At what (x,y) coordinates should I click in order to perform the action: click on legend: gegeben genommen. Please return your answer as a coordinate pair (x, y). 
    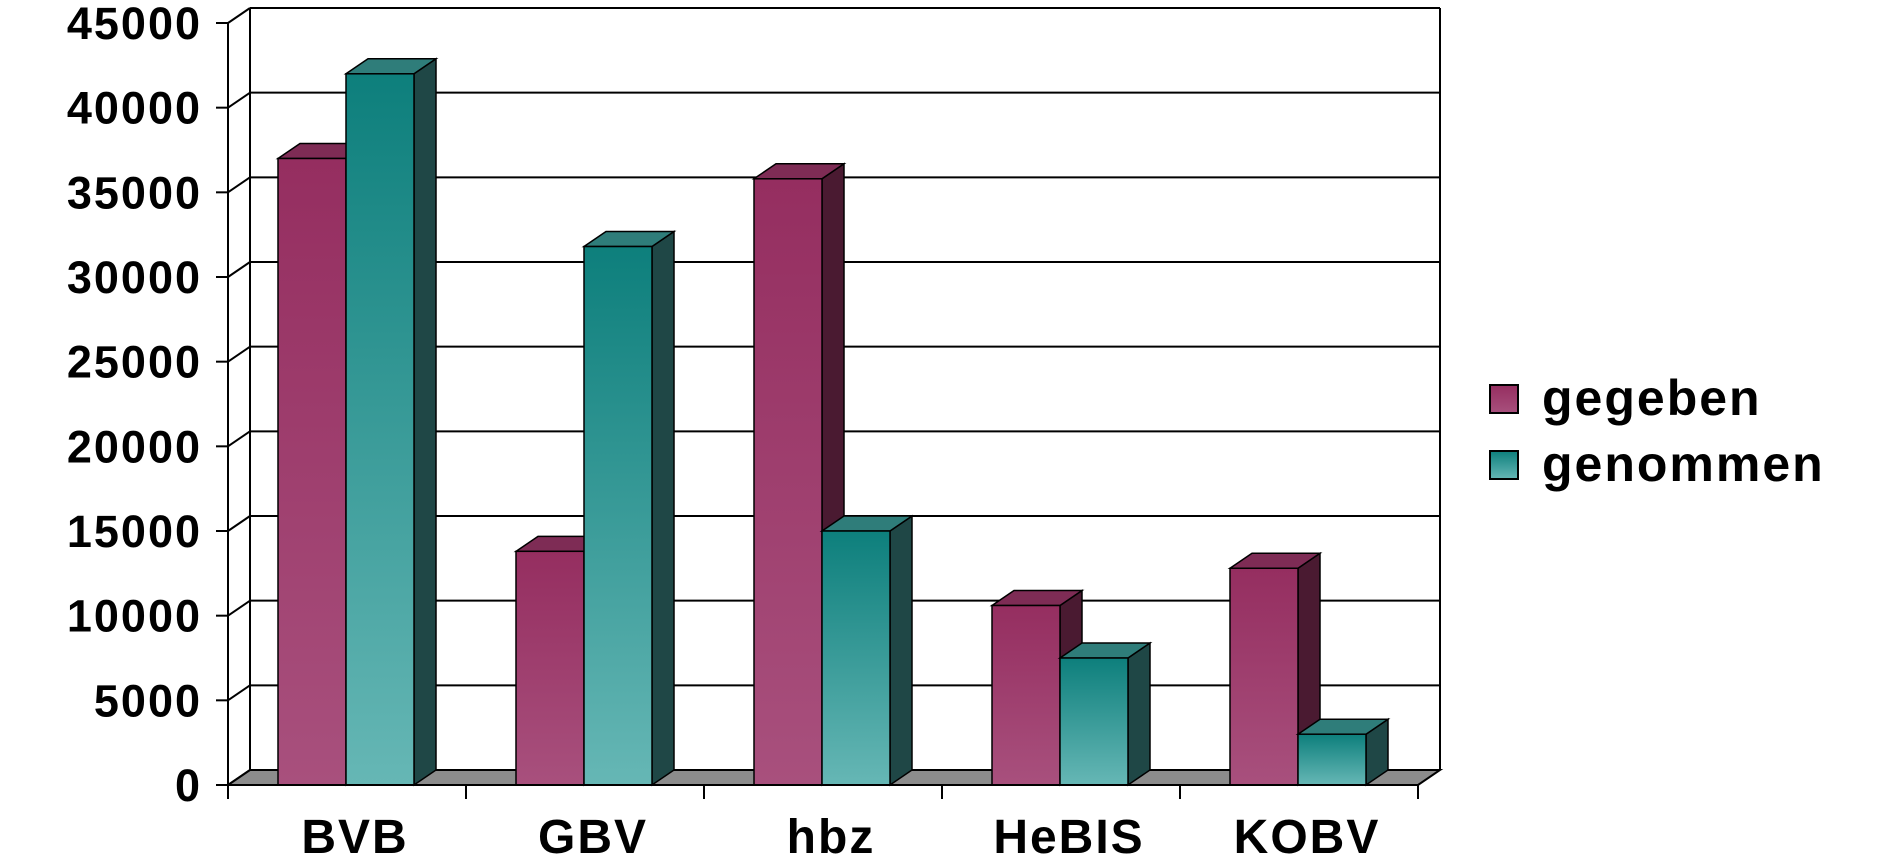
    Looking at the image, I should click on (1657, 431).